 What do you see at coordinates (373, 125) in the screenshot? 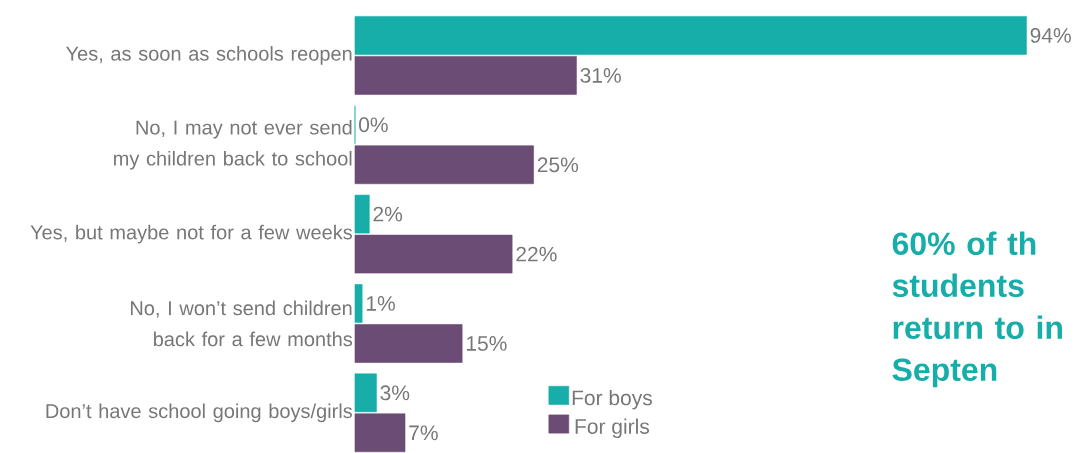
I see `data-label: 0%` at bounding box center [373, 125].